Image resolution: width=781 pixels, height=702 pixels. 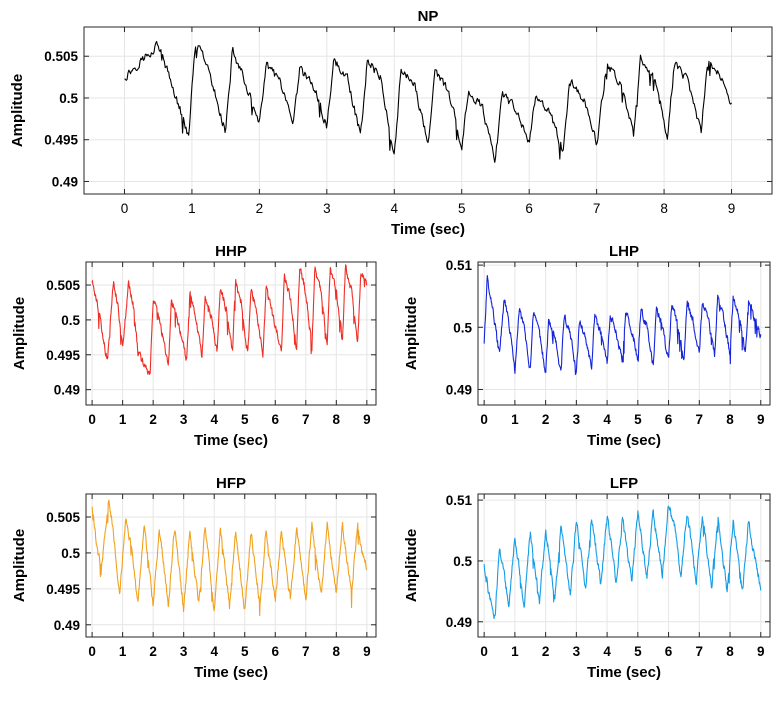 What do you see at coordinates (664, 208) in the screenshot?
I see `chart-np-x-tick-label-8: 8` at bounding box center [664, 208].